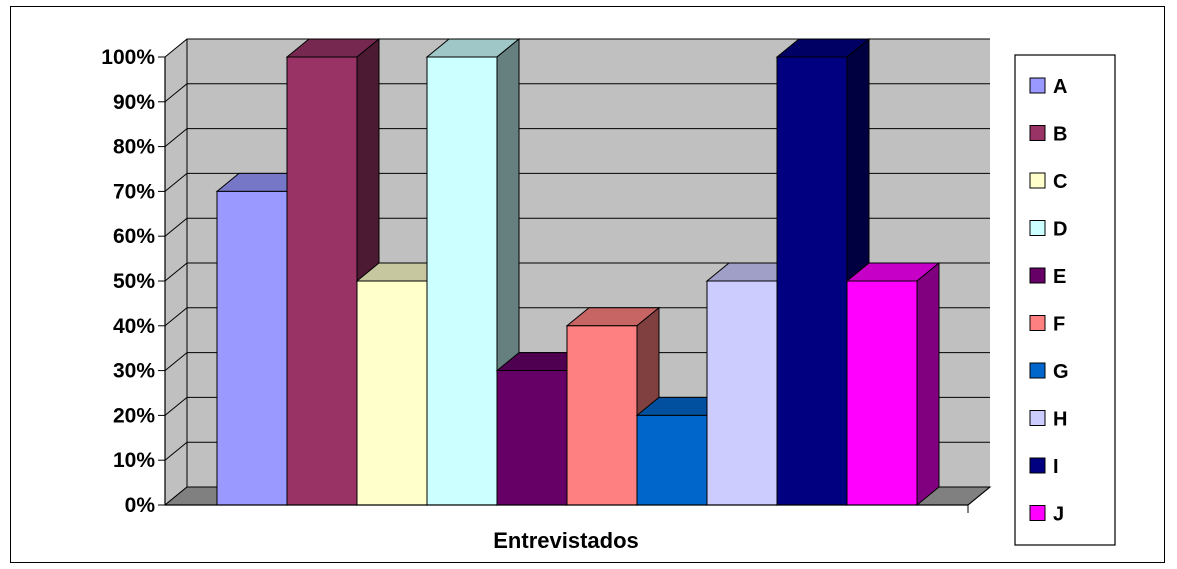 This screenshot has height=569, width=1177. What do you see at coordinates (1049, 372) in the screenshot?
I see `legend-item-g: G` at bounding box center [1049, 372].